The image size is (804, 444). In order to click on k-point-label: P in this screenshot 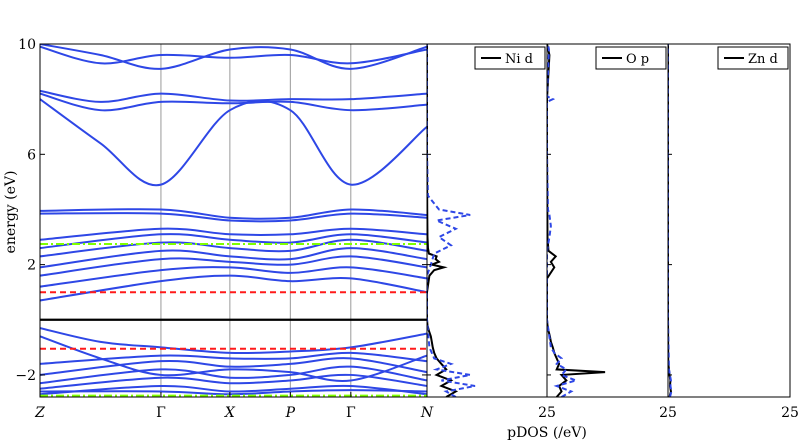, I will do `click(290, 413)`.